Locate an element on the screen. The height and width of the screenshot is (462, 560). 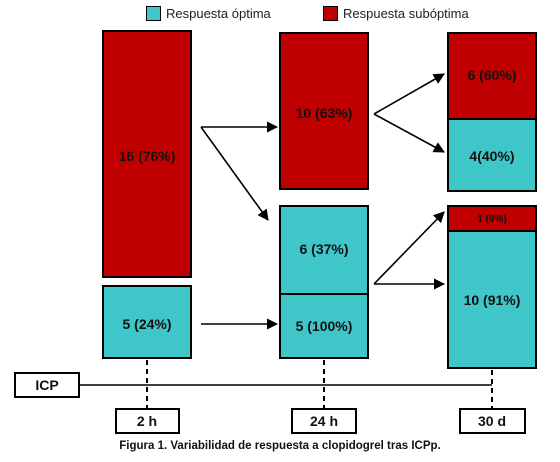
time-label-30d: 30 d is located at coordinates (492, 421).